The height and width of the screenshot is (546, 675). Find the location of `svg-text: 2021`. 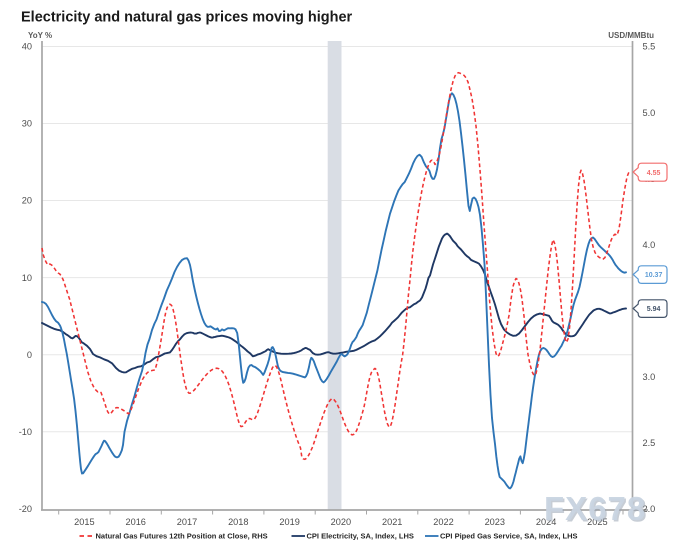

svg-text: 2021 is located at coordinates (392, 522).